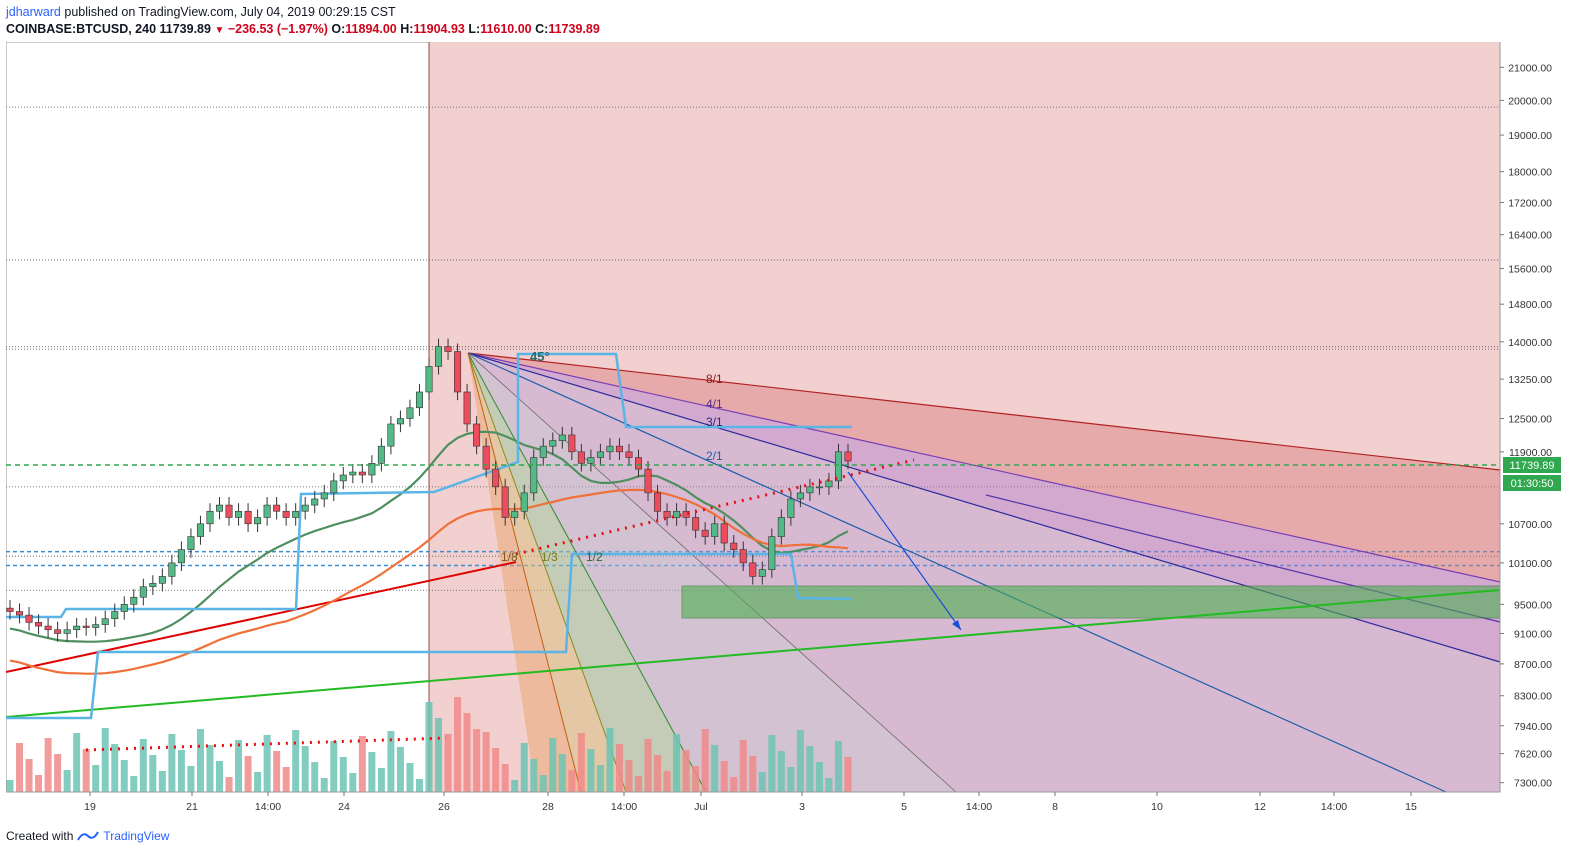  Describe the element at coordinates (136, 836) in the screenshot. I see `footer-brand: TradingView` at that location.